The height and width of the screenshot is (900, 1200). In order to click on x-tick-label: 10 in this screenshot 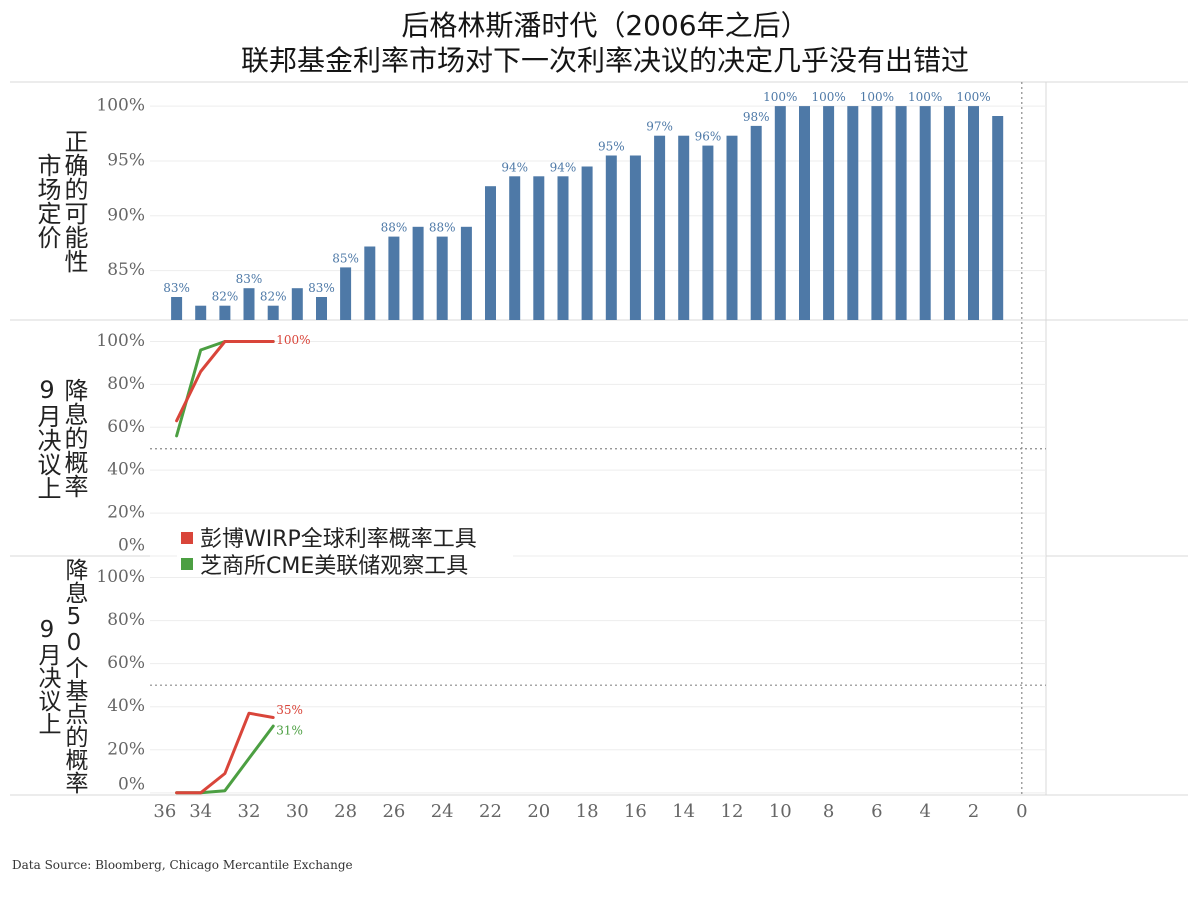, I will do `click(780, 811)`.